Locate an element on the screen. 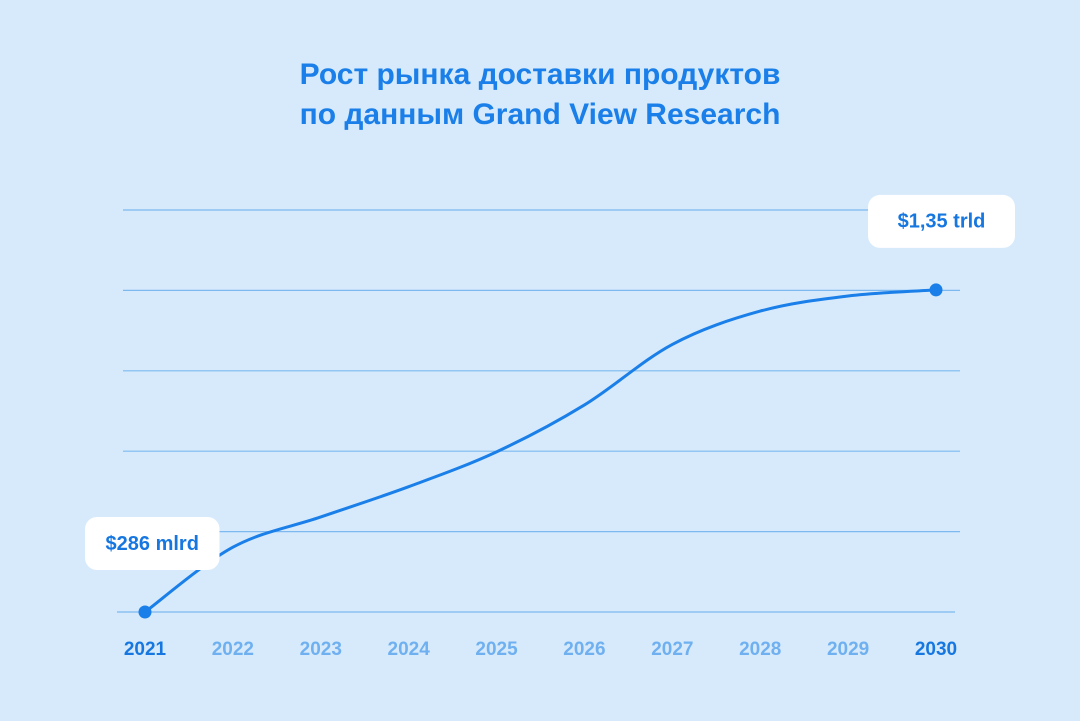  x-tick-label: 2023 is located at coordinates (321, 649).